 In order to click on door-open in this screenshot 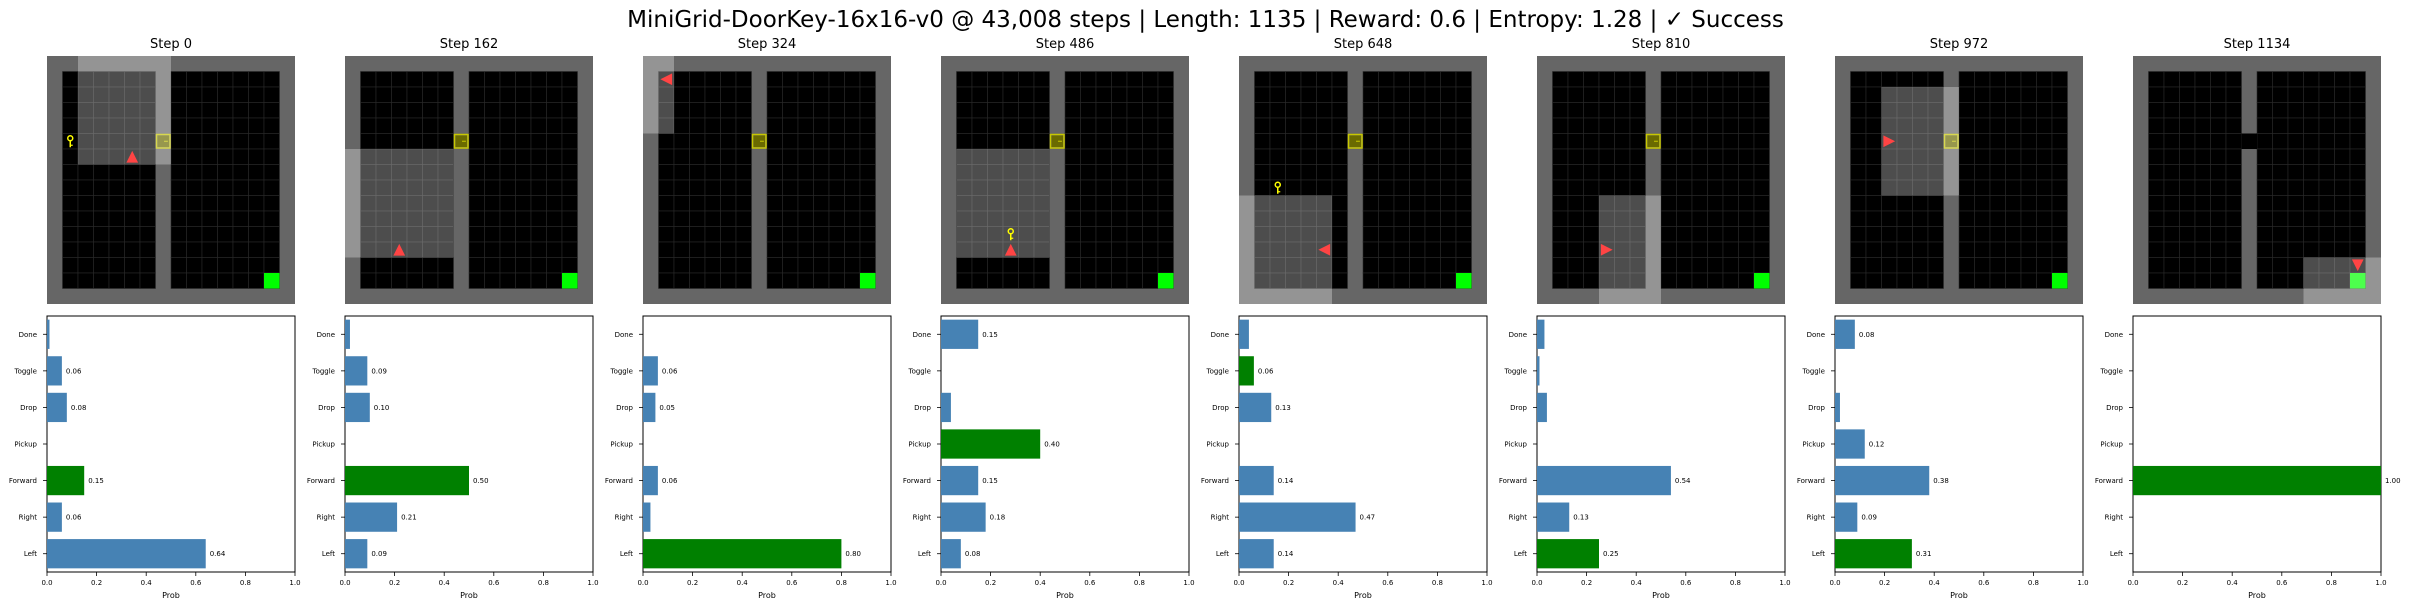, I will do `click(2249, 141)`.